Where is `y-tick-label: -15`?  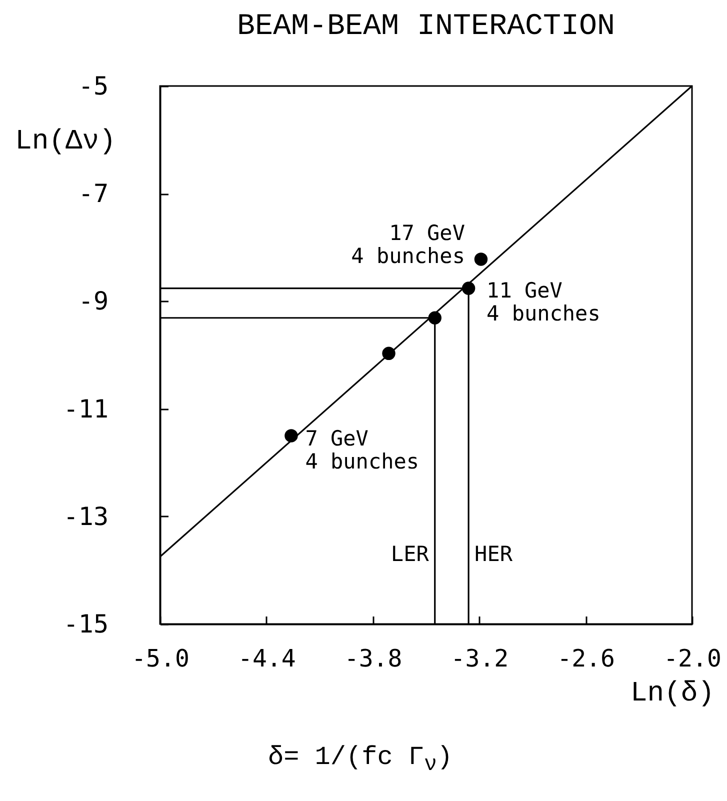
y-tick-label: -15 is located at coordinates (85, 624).